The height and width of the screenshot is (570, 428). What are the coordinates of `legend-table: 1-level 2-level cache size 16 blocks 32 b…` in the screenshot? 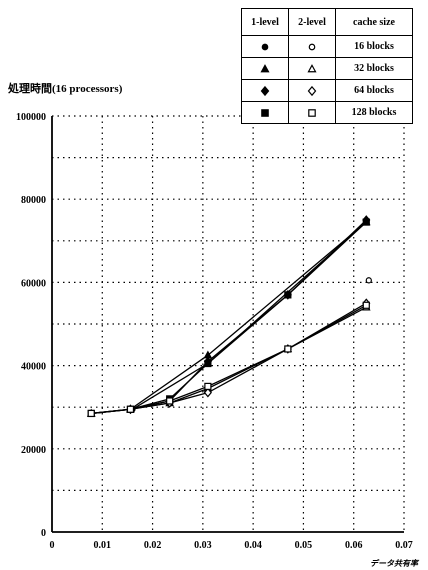 It's located at (327, 66).